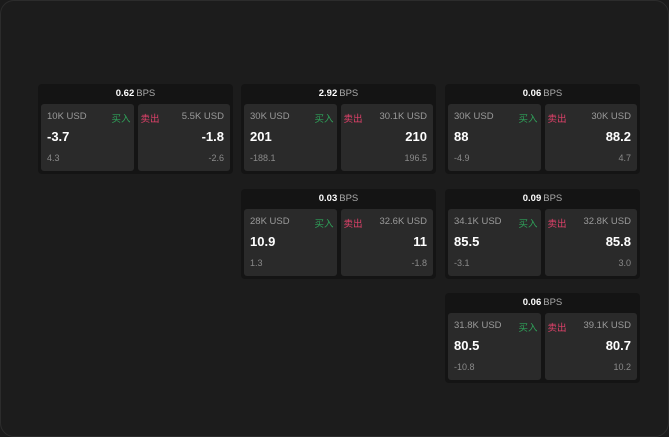 This screenshot has height=437, width=669. I want to click on sell-size: 39.1K USD, so click(607, 325).